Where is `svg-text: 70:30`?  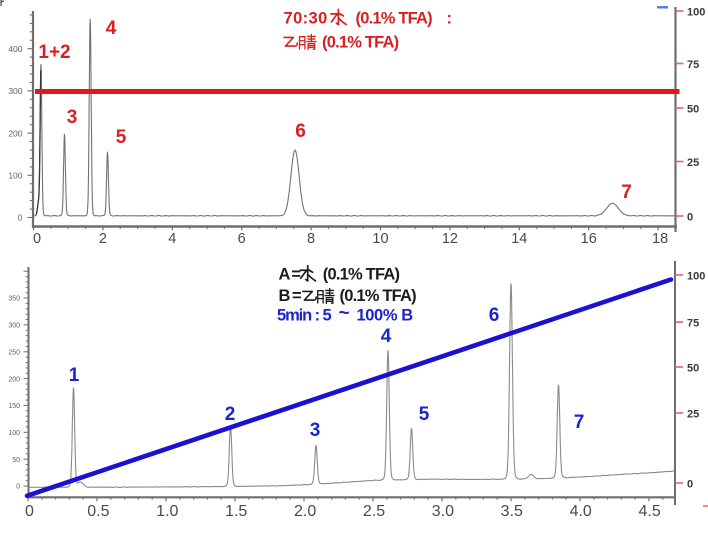 svg-text: 70:30 is located at coordinates (306, 18).